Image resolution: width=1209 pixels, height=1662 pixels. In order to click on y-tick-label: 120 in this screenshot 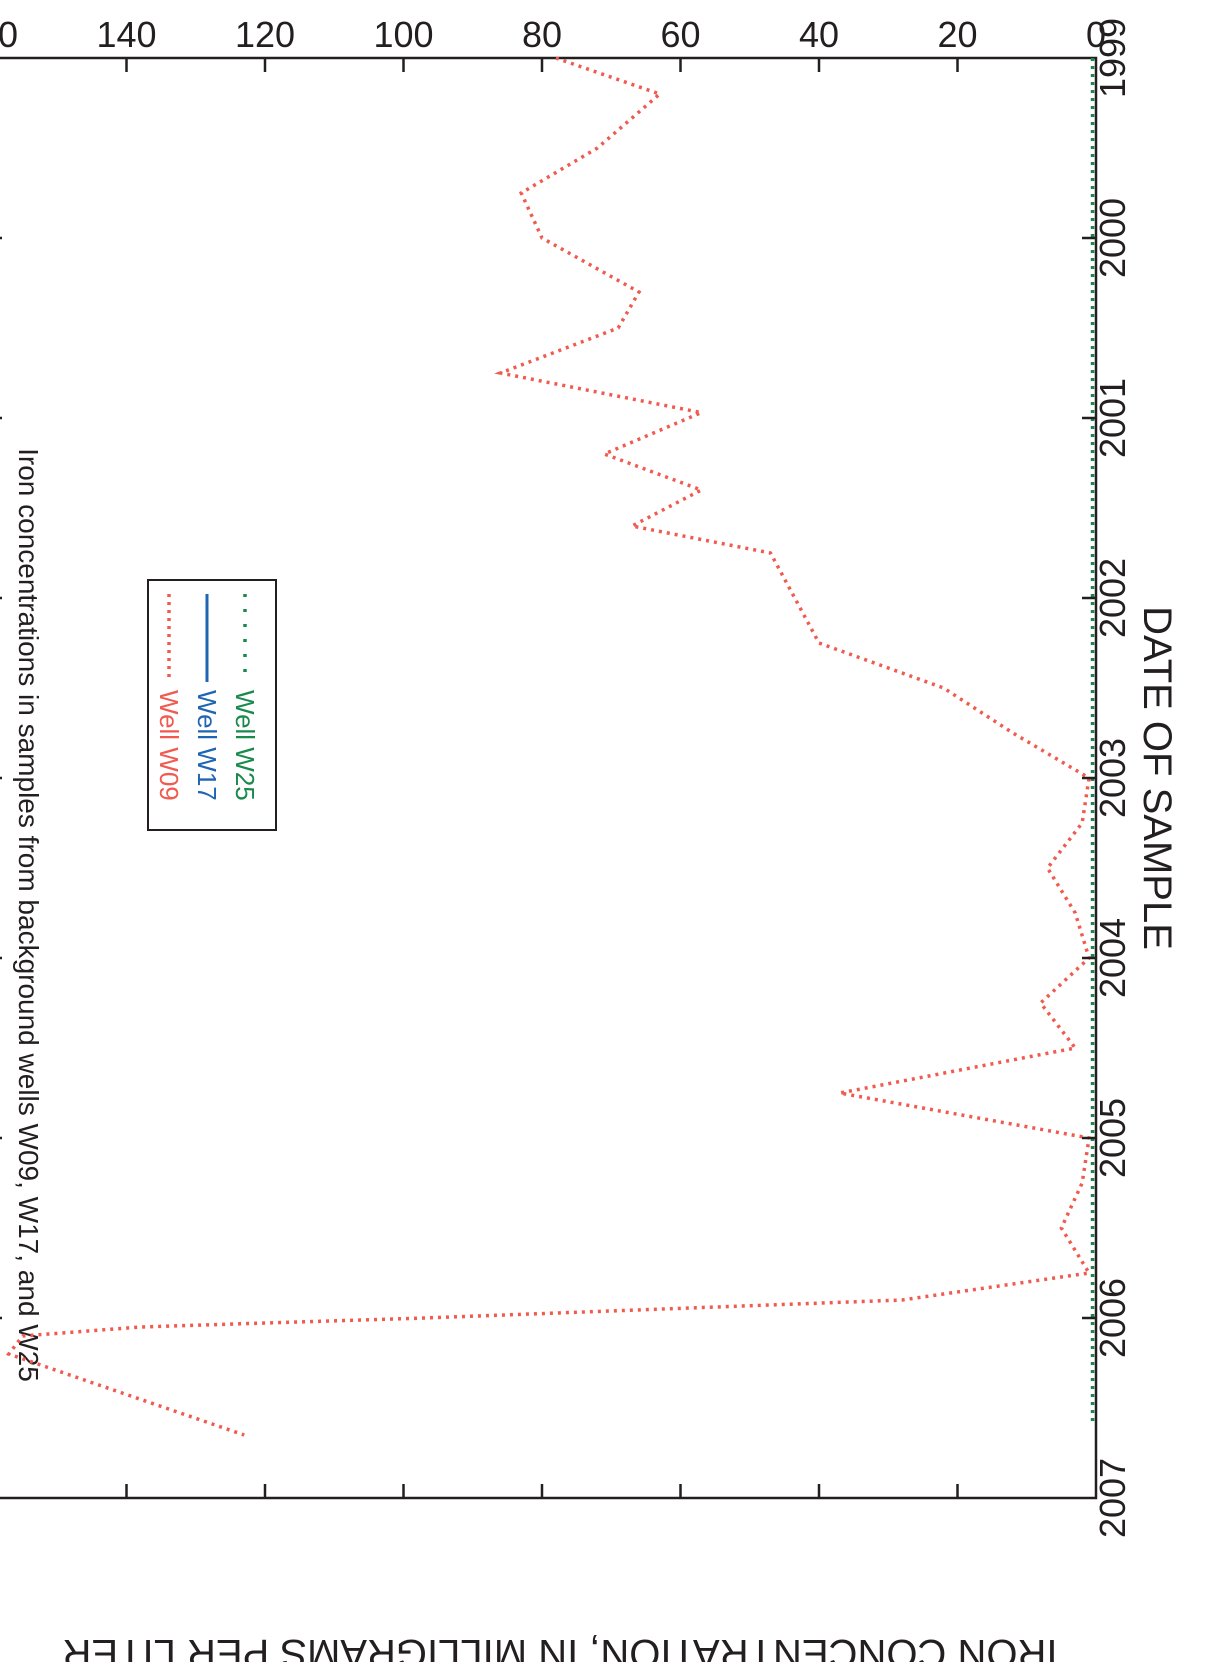, I will do `click(265, 34)`.